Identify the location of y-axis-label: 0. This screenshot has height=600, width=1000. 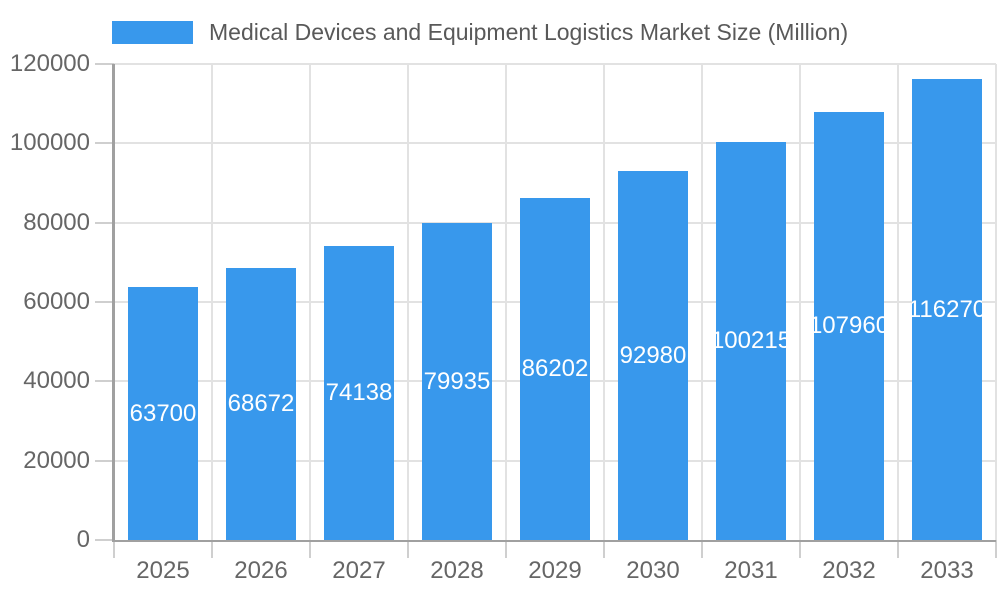
(83, 539).